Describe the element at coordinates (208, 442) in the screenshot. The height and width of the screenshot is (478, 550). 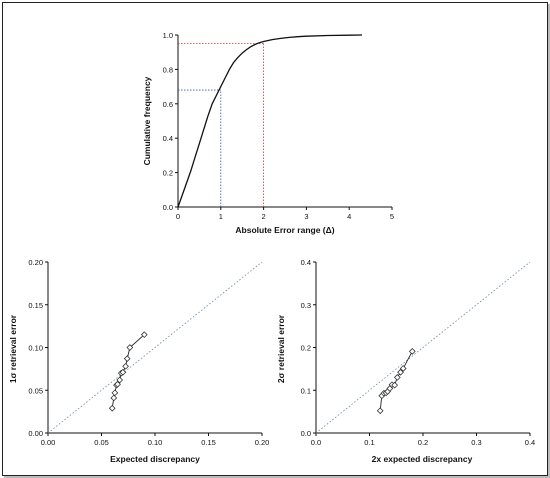
I see `left-x-tick-label: 0.15` at that location.